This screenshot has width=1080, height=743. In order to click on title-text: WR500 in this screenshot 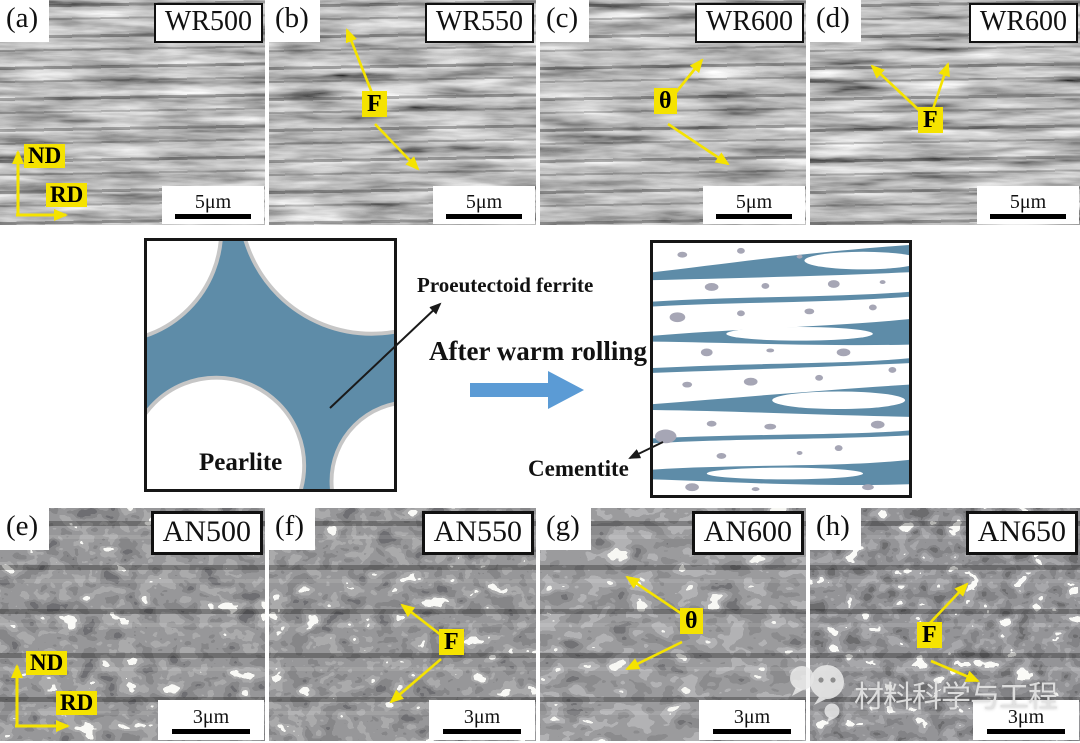, I will do `click(208, 21)`.